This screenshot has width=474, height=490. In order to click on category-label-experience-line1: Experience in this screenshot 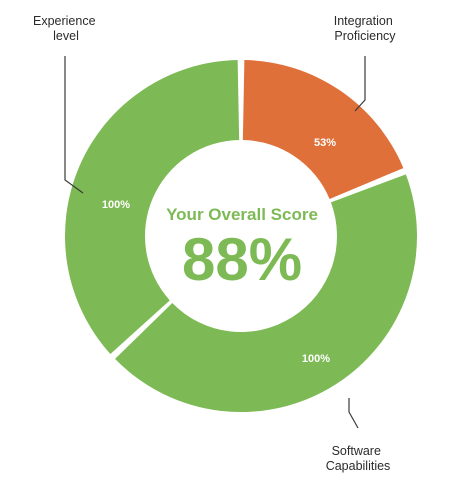, I will do `click(64, 21)`.